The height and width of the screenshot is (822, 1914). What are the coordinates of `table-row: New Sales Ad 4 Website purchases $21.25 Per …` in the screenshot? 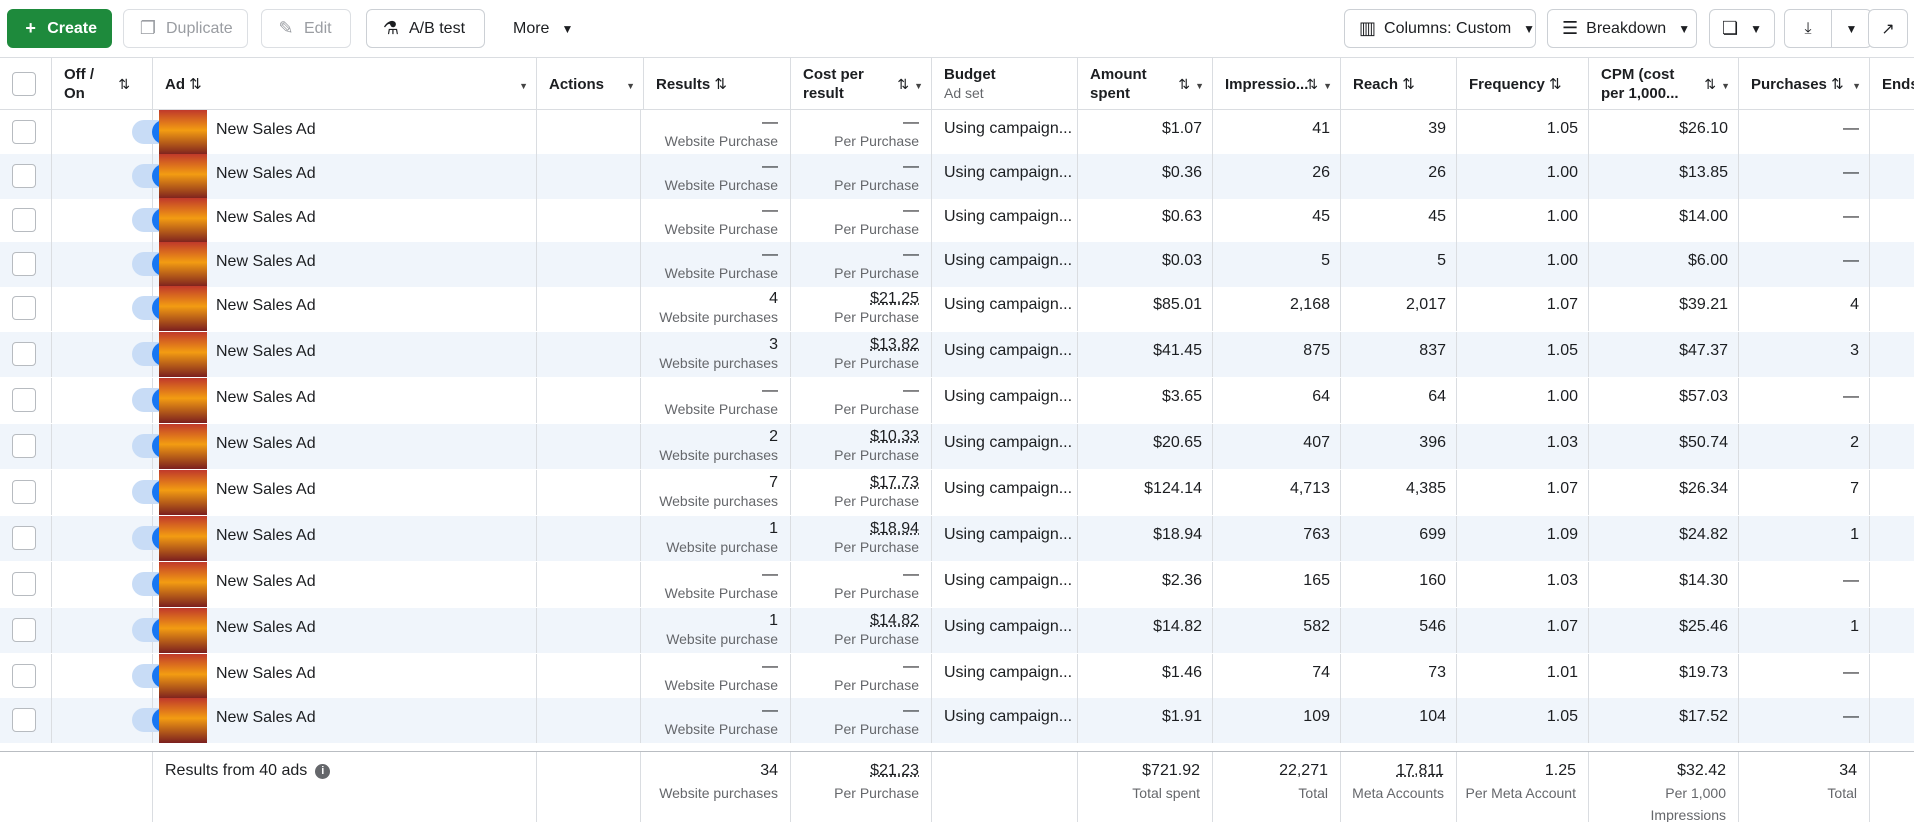 It's located at (957, 308).